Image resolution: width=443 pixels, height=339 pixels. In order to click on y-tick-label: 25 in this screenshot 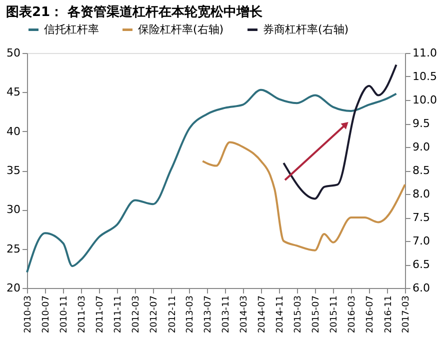, I will do `click(13, 249)`.